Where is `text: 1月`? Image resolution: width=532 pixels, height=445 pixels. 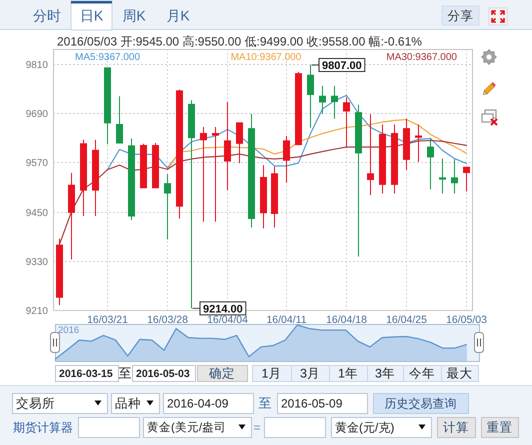 text: 1月 is located at coordinates (272, 373).